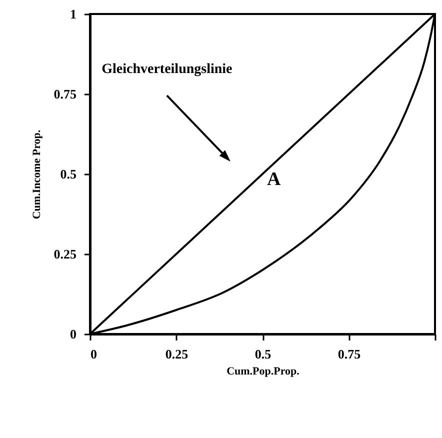 The width and height of the screenshot is (442, 438). Describe the element at coordinates (263, 354) in the screenshot. I see `x-tick-label: 0.5` at that location.